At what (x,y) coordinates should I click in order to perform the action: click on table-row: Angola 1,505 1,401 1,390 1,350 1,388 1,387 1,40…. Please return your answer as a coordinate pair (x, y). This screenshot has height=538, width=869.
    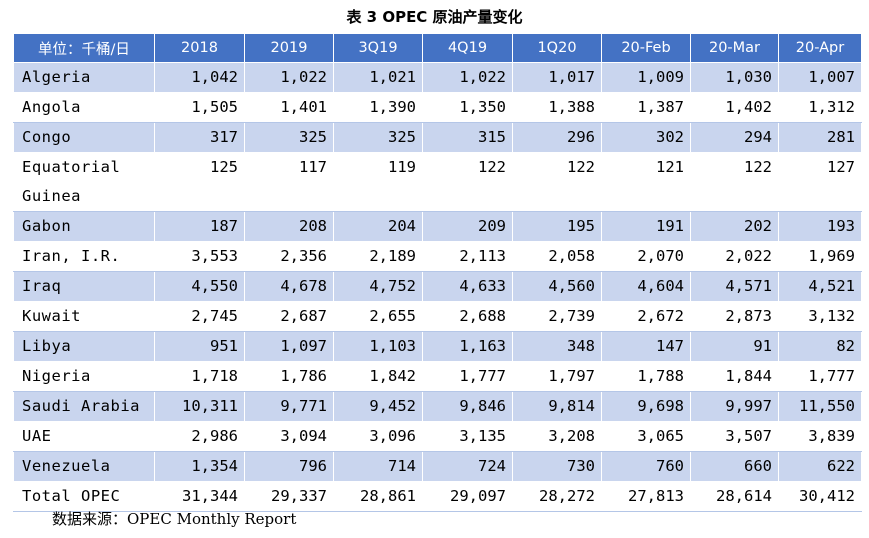
    Looking at the image, I should click on (437, 107).